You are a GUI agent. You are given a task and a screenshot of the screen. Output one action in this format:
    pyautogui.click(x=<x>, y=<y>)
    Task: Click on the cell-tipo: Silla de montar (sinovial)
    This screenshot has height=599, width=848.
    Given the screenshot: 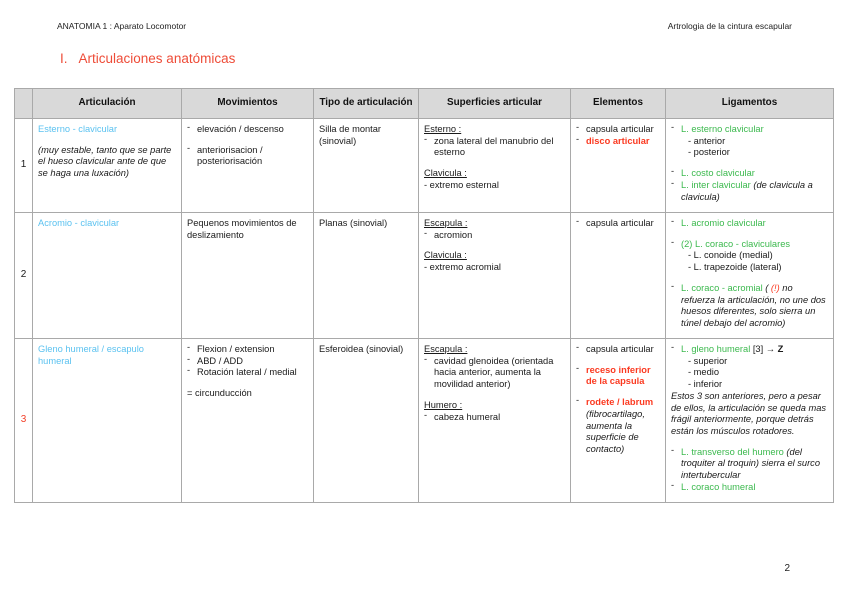 What is the action you would take?
    pyautogui.click(x=366, y=165)
    